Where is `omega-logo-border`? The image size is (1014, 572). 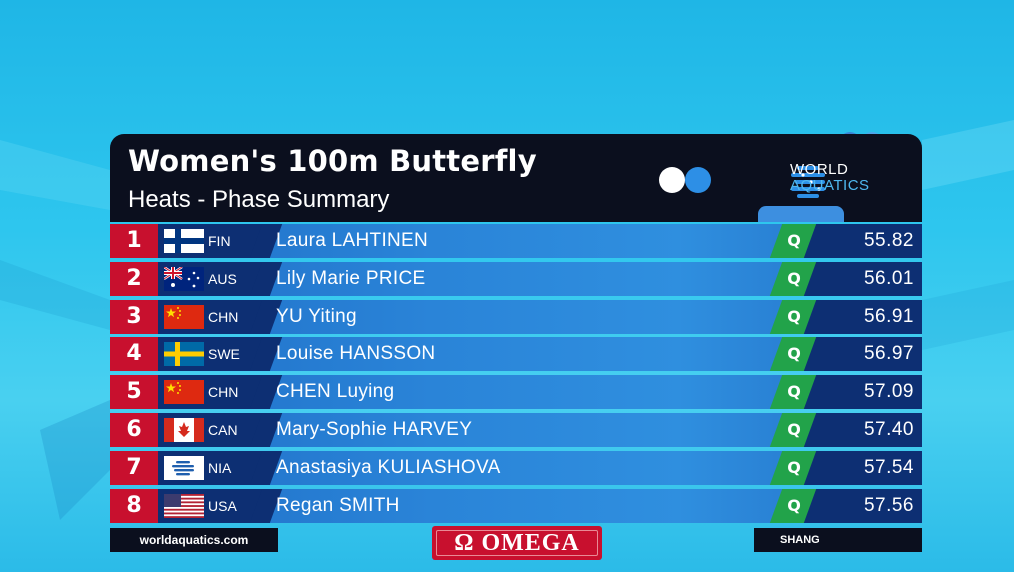
omega-logo-border is located at coordinates (517, 543).